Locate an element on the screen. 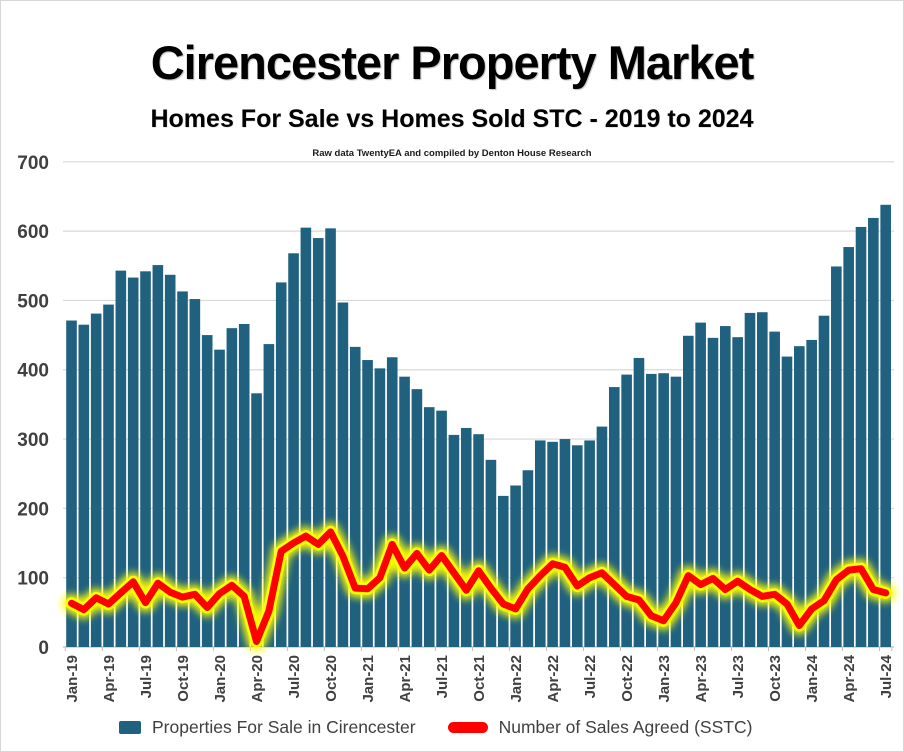 The width and height of the screenshot is (904, 752). x-axis-tick-label: Oct-21 is located at coordinates (479, 678).